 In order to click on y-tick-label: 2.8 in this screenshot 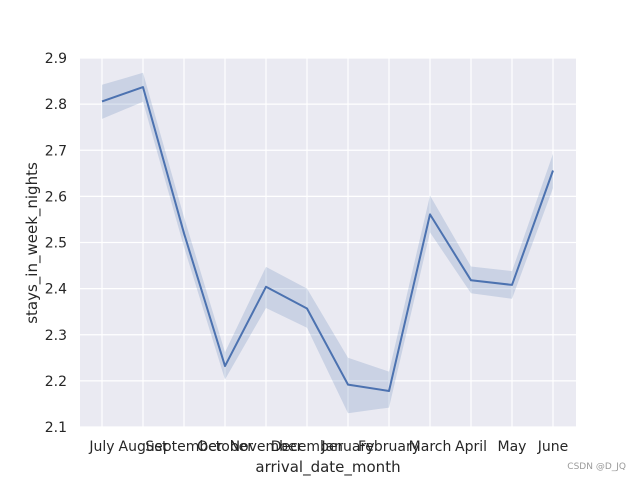, I will do `click(56, 105)`.